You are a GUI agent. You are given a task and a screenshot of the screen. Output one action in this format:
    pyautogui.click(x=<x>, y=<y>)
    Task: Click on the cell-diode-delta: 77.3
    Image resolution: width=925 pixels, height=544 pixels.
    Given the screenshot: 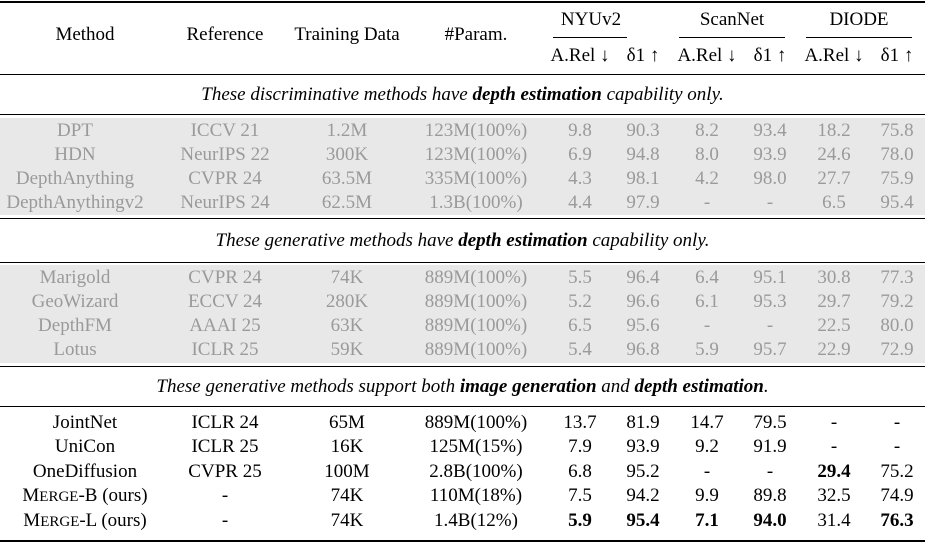 What is the action you would take?
    pyautogui.click(x=897, y=277)
    